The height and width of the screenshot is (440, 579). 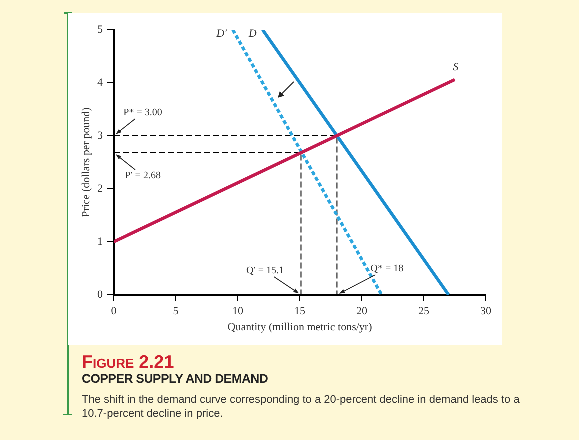 What do you see at coordinates (252, 34) in the screenshot?
I see `series-label: D` at bounding box center [252, 34].